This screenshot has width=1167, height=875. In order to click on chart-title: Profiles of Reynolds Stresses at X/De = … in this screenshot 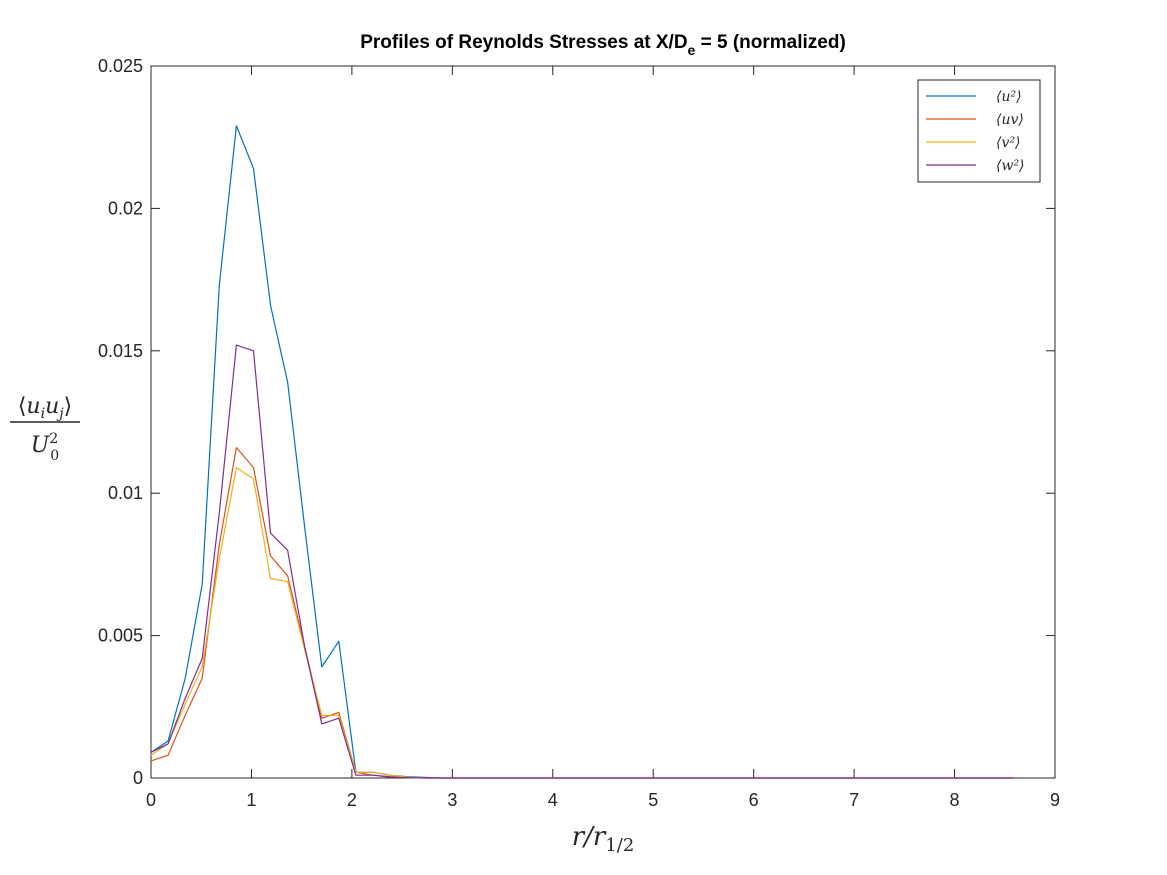, I will do `click(603, 45)`.